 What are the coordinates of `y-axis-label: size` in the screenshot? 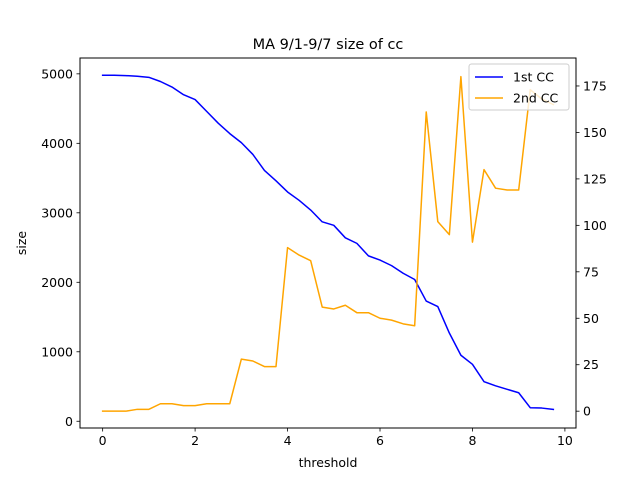 It's located at (21, 243).